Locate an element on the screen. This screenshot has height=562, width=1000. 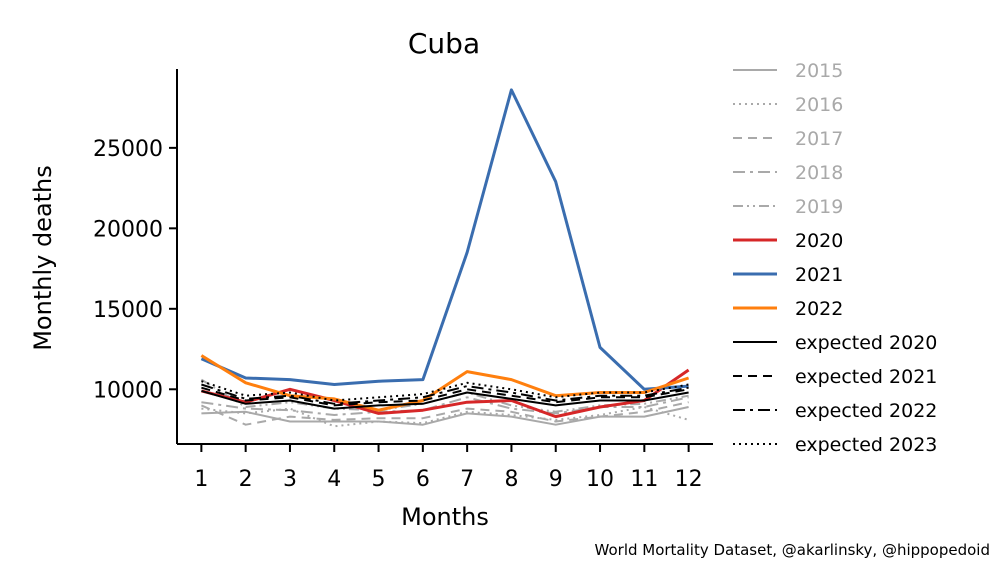
series-line-2017 is located at coordinates (445, 413).